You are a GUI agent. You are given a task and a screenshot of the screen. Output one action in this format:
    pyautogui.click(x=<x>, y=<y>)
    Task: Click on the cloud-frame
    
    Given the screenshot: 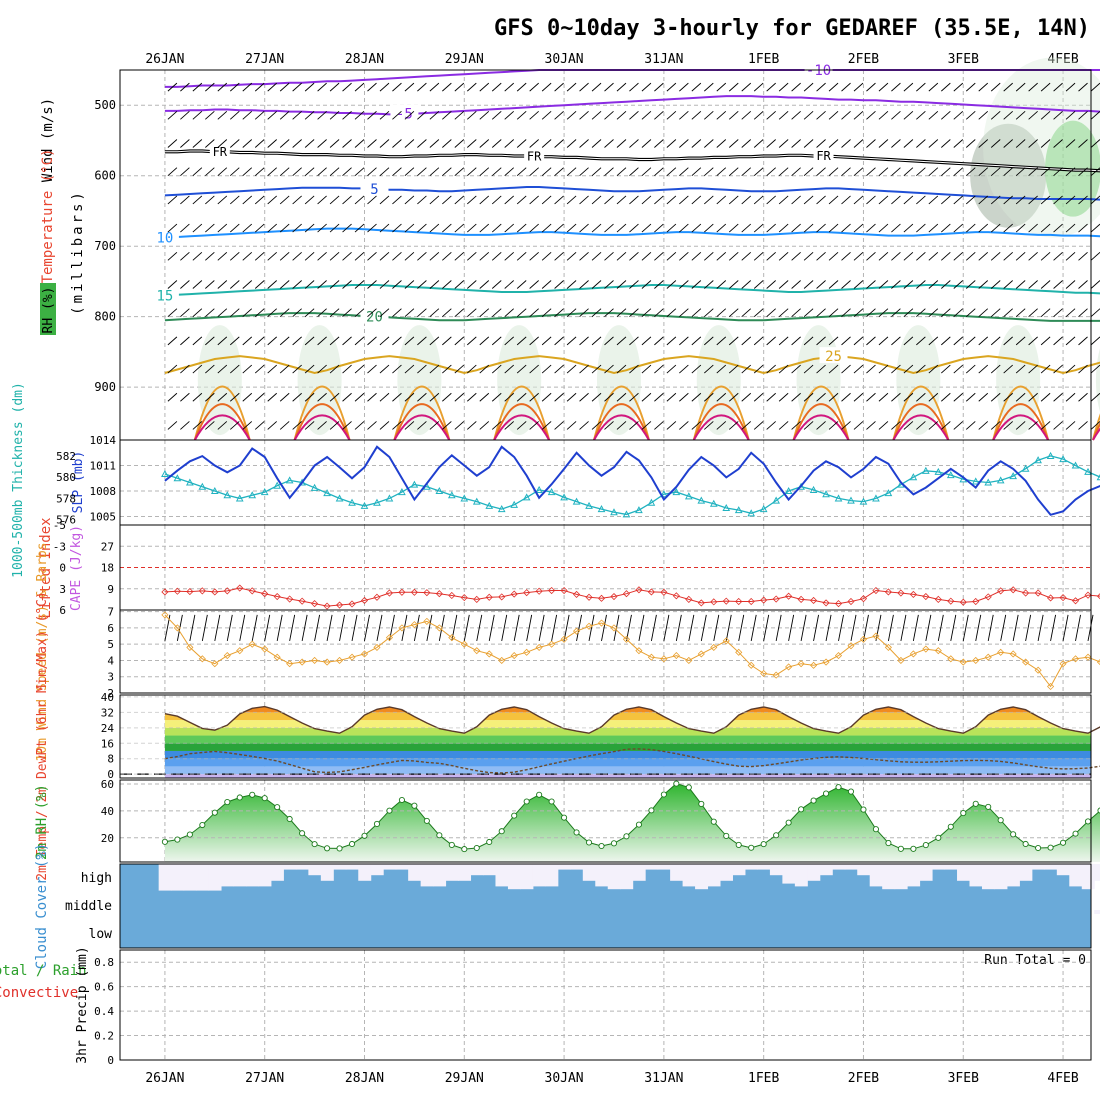 What is the action you would take?
    pyautogui.click(x=605, y=906)
    